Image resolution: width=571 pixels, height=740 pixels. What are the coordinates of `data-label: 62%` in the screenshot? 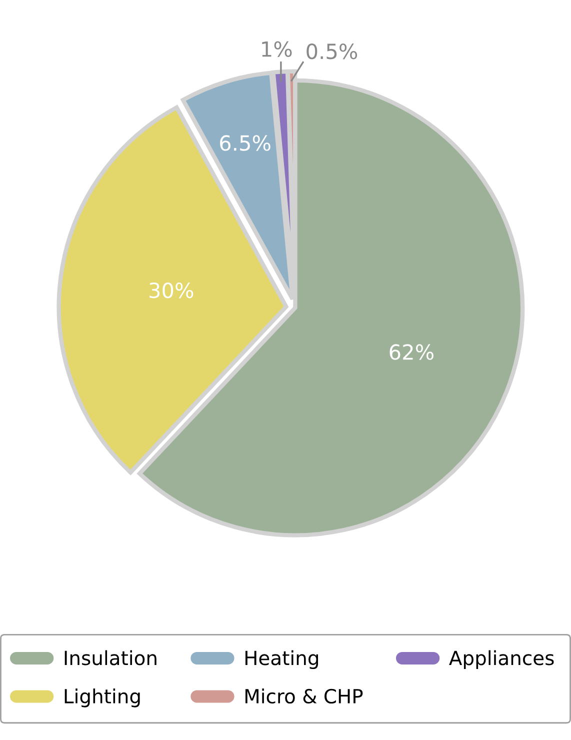 It's located at (412, 352).